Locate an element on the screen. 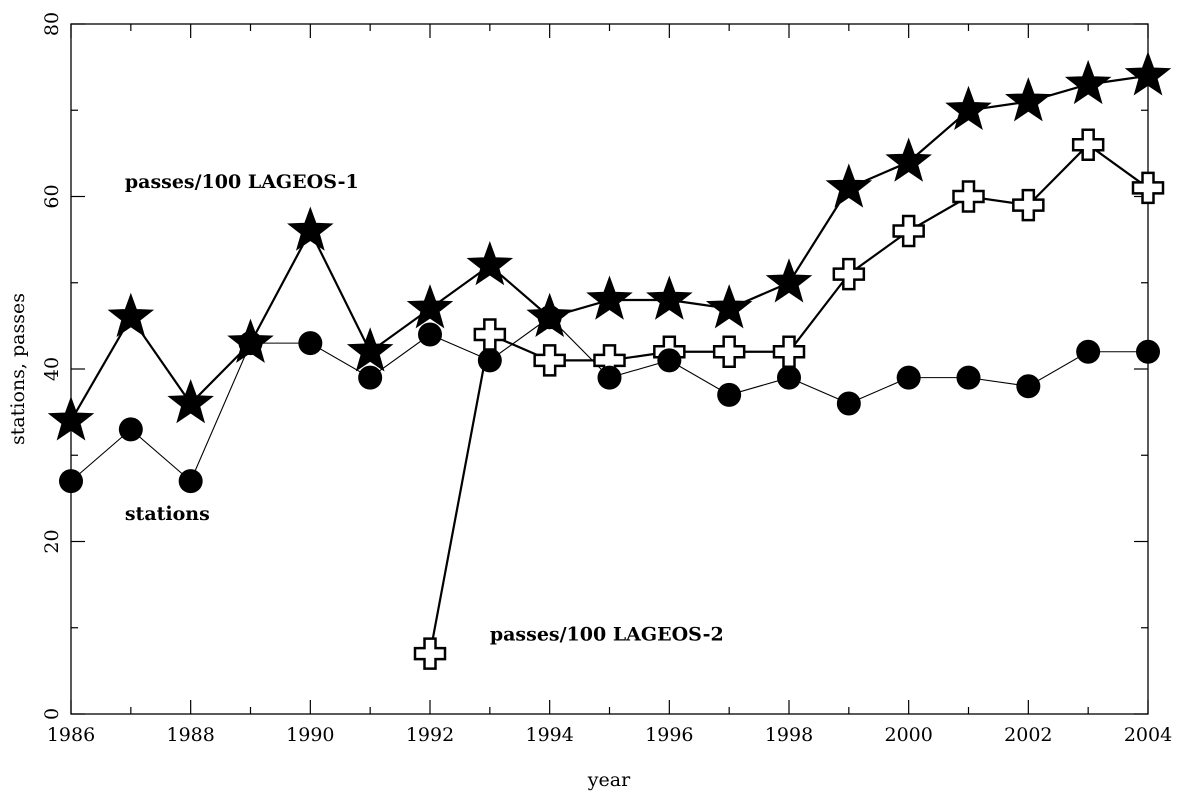  y-tick-label: 80 is located at coordinates (52, 24).